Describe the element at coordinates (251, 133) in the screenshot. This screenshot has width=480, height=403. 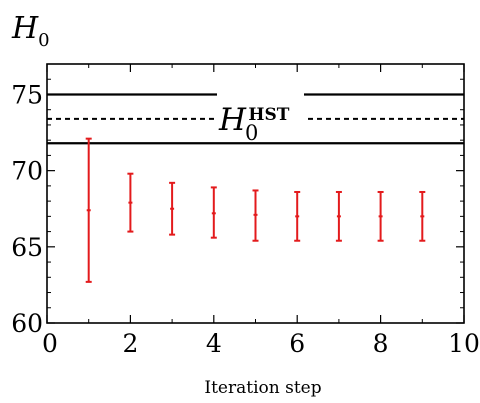
I see `reference-label-sub: 0` at that location.